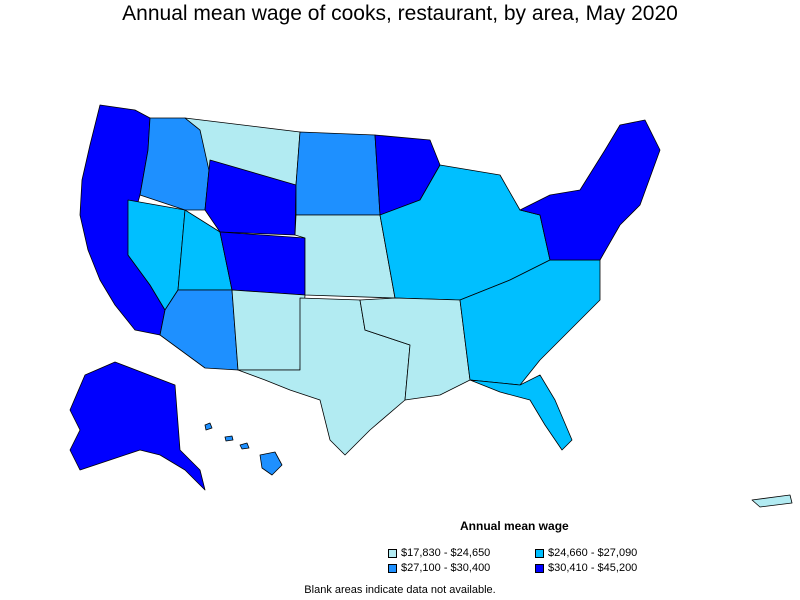 The width and height of the screenshot is (800, 600). What do you see at coordinates (400, 590) in the screenshot?
I see `data-availability-note: Blank areas indicate data not available.` at bounding box center [400, 590].